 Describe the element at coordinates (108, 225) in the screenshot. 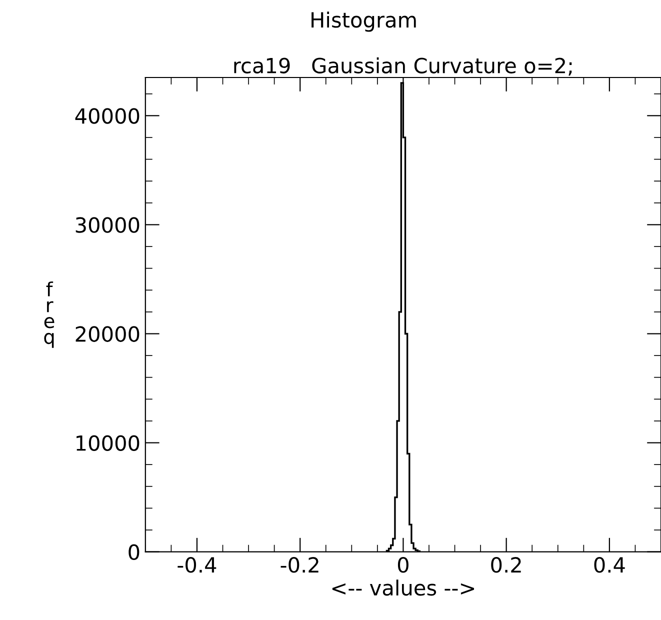

I see `y-tick-label: 30000` at that location.